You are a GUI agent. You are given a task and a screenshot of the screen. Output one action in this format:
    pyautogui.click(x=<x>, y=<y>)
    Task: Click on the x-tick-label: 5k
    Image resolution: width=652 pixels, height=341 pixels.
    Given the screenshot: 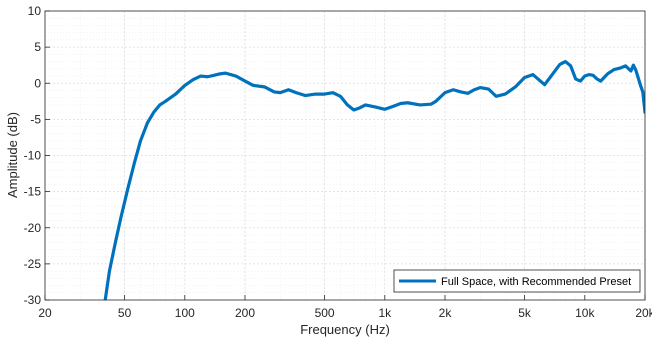 What is the action you would take?
    pyautogui.click(x=525, y=313)
    